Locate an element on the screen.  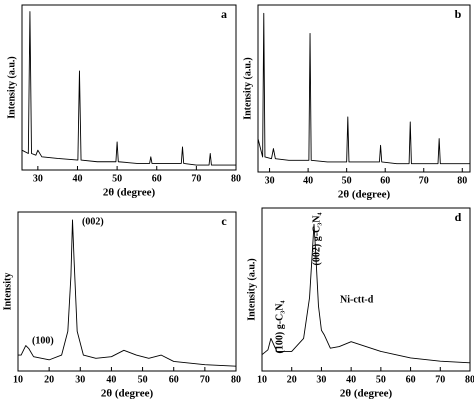
peak-annotation: Ni-ctt-d is located at coordinates (357, 299).